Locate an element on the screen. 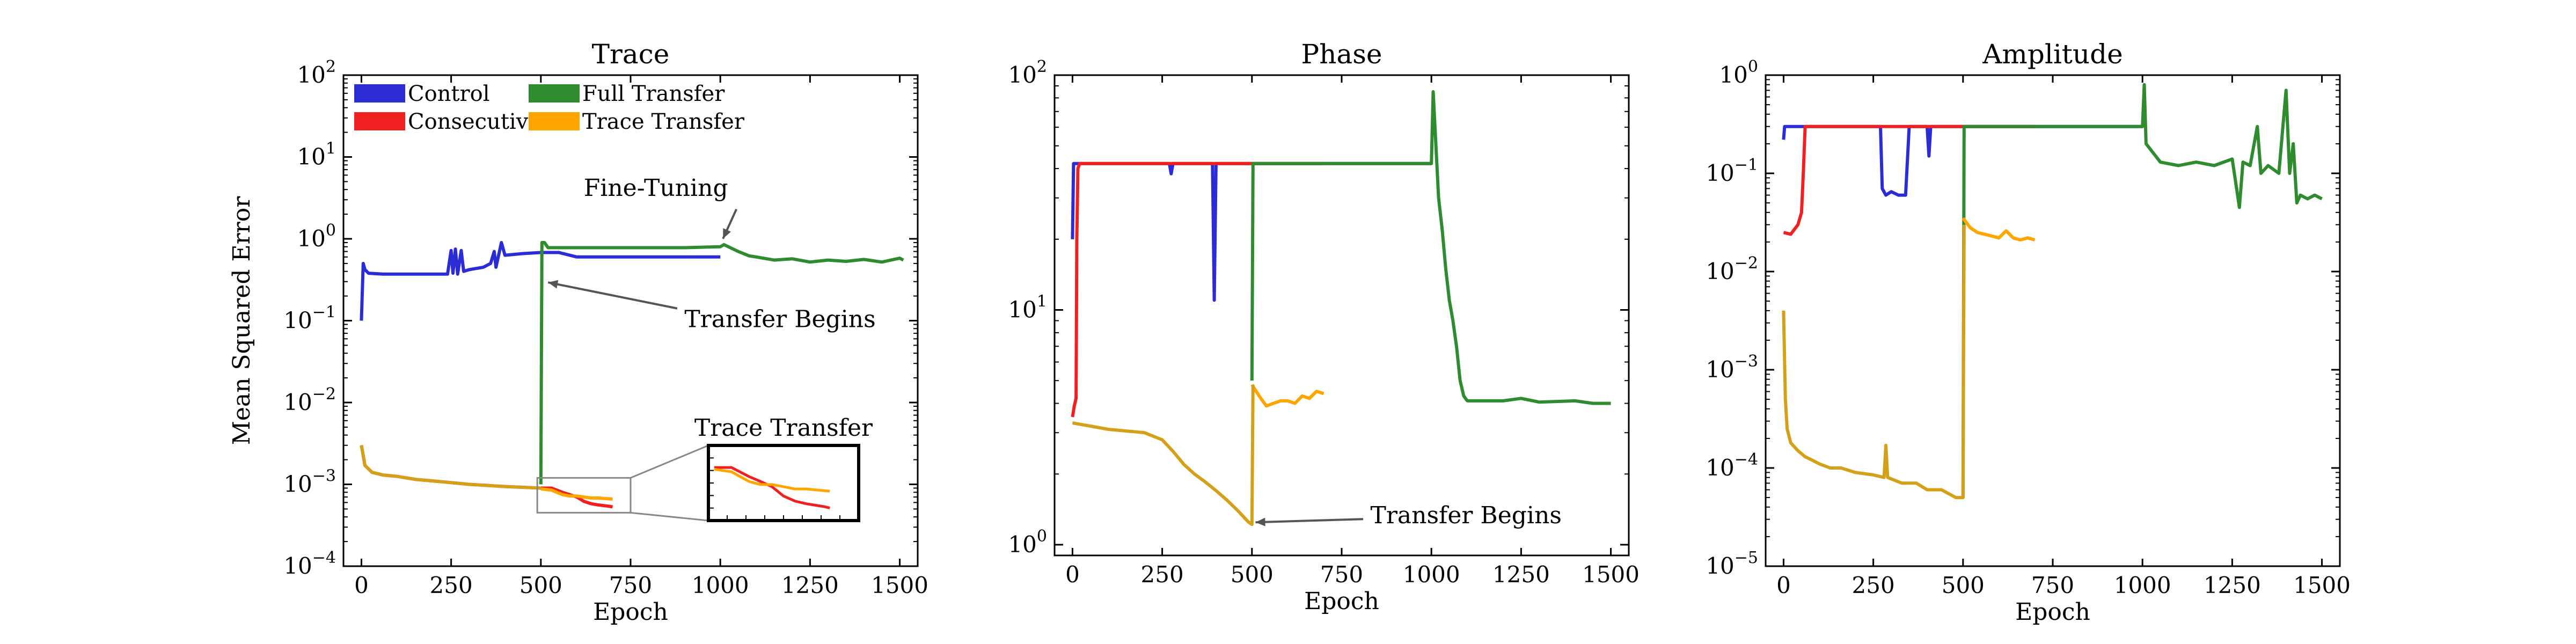 The image size is (2576, 644). zoom-region is located at coordinates (584, 495).